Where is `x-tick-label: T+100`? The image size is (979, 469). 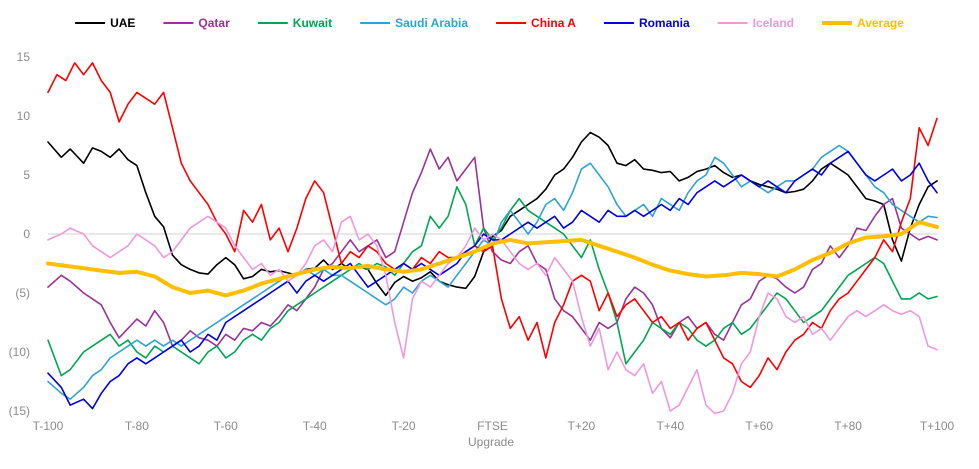 x-tick-label: T+100 is located at coordinates (937, 426).